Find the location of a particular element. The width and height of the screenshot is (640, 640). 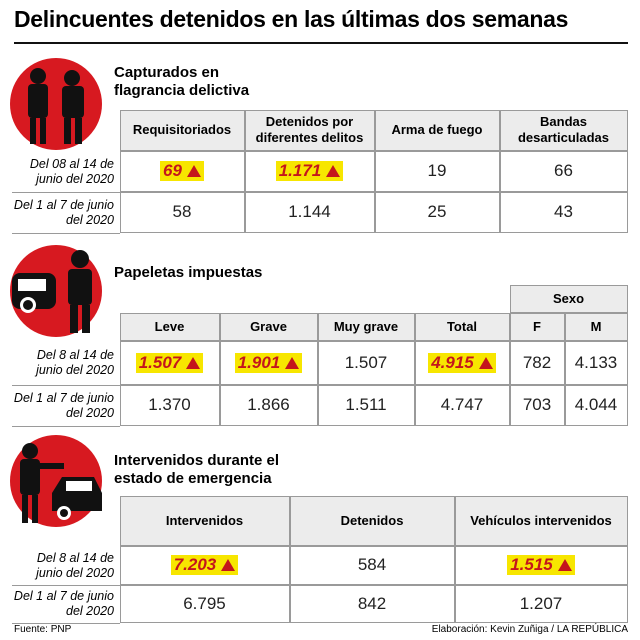

column-header: Detenidos is located at coordinates (372, 520).